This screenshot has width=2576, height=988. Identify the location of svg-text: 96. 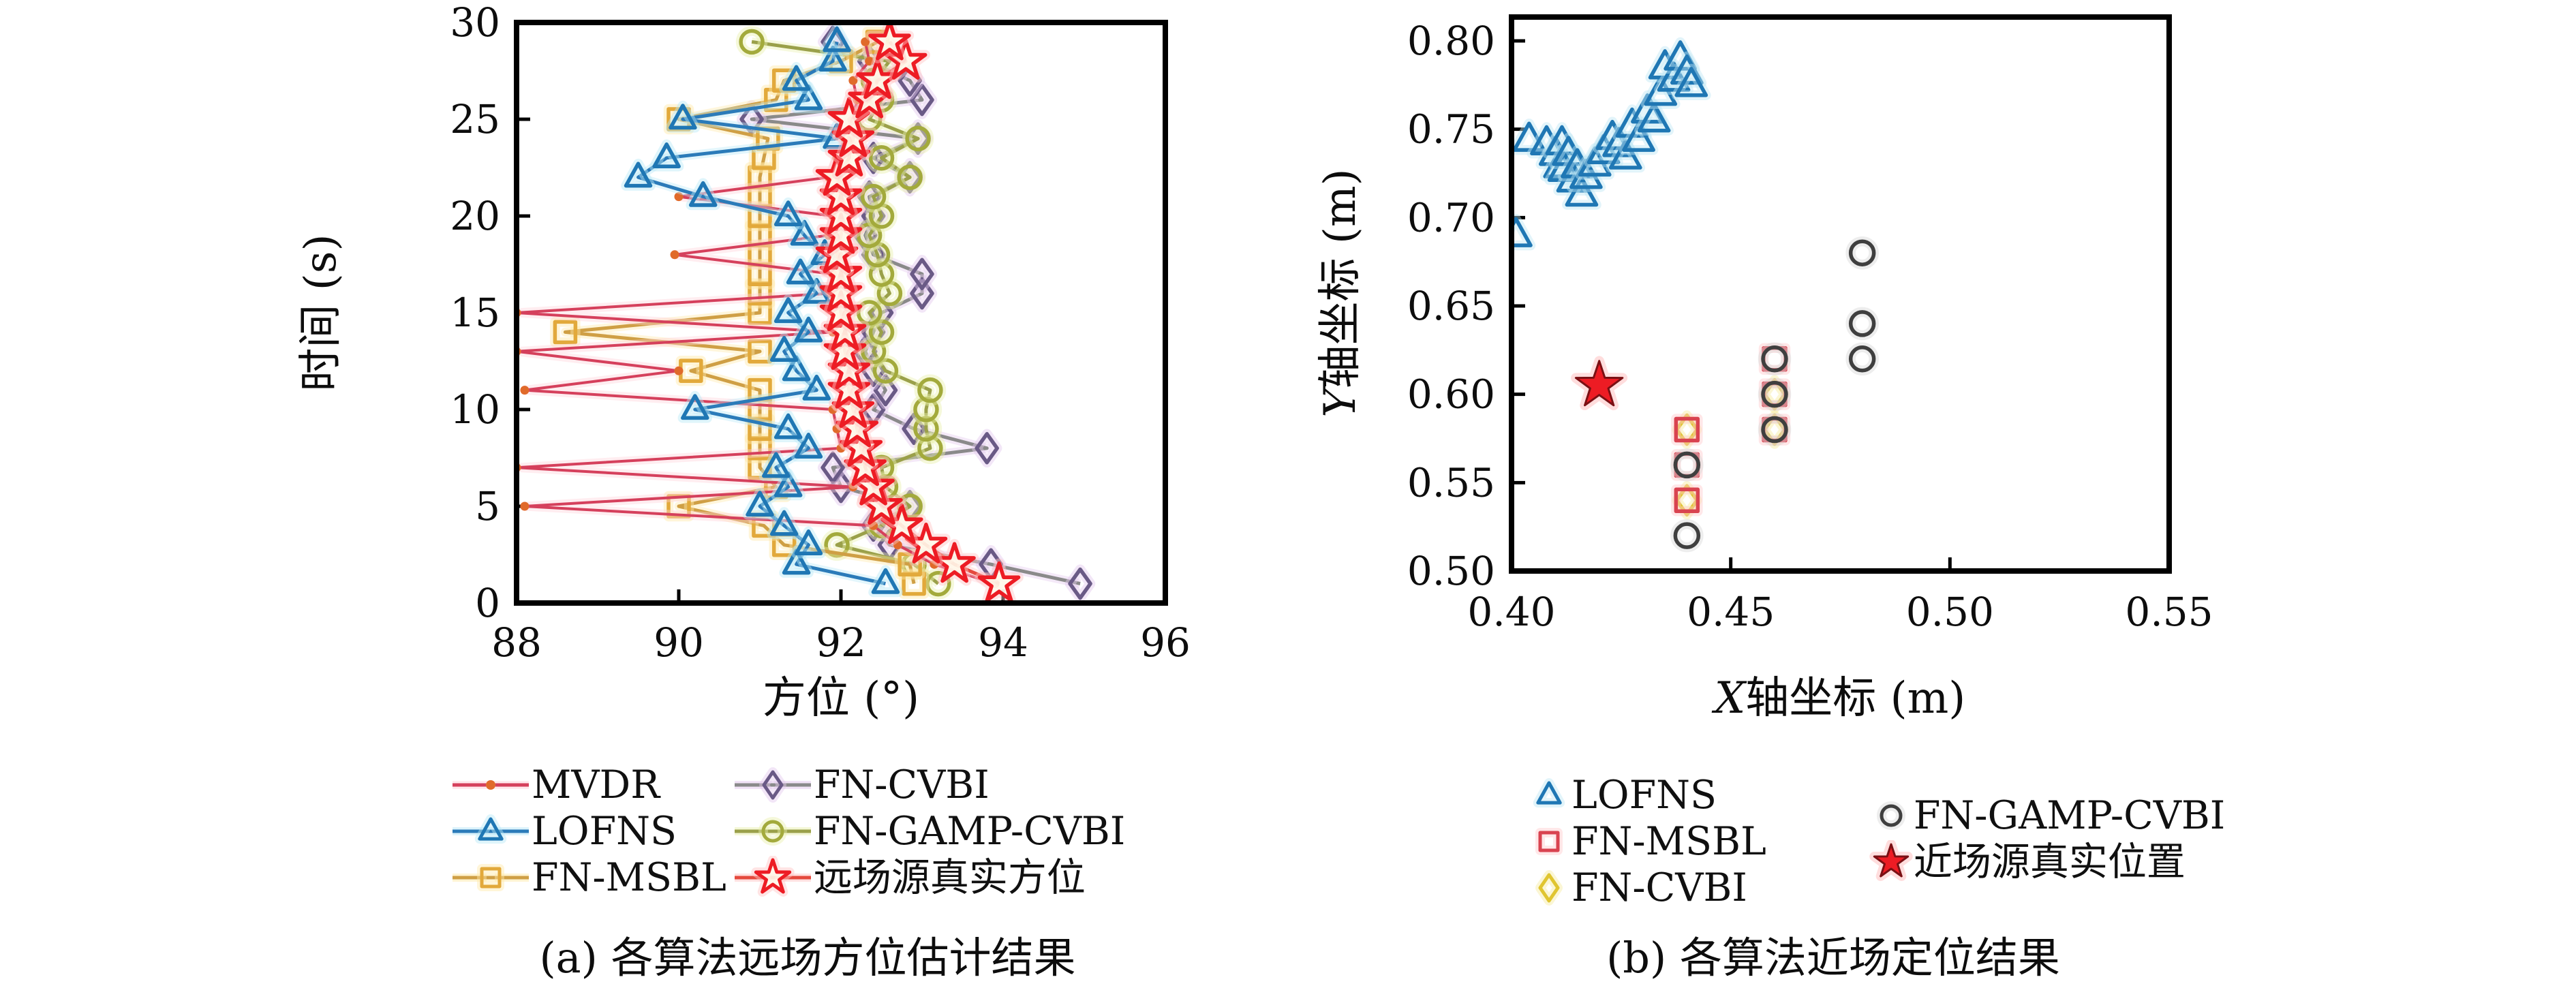
(1165, 642).